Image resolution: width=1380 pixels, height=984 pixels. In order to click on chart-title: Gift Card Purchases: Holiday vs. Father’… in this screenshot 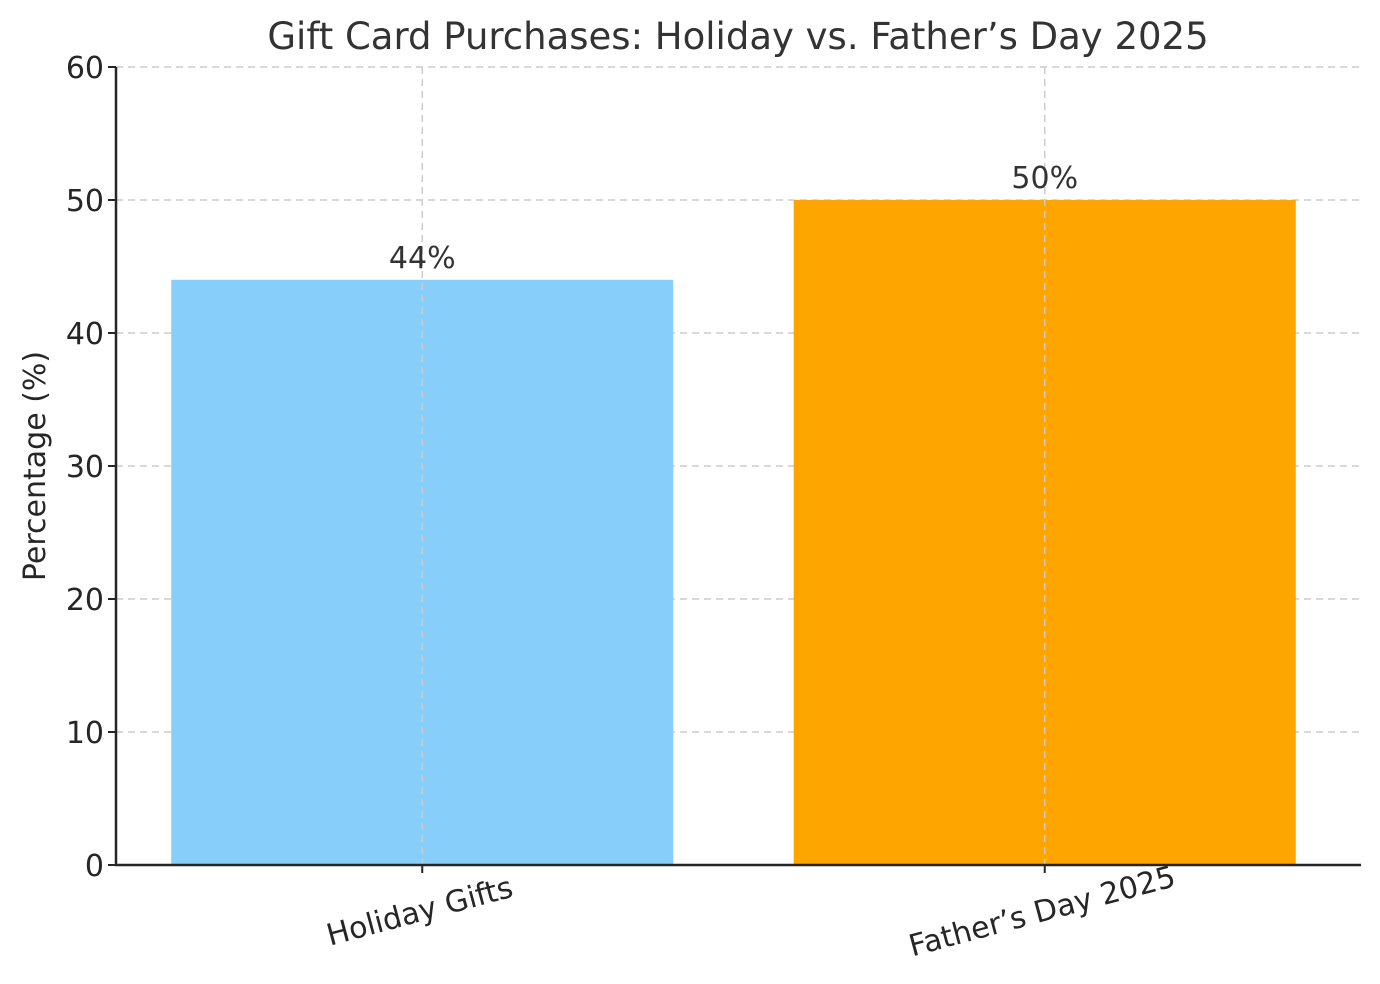, I will do `click(737, 36)`.